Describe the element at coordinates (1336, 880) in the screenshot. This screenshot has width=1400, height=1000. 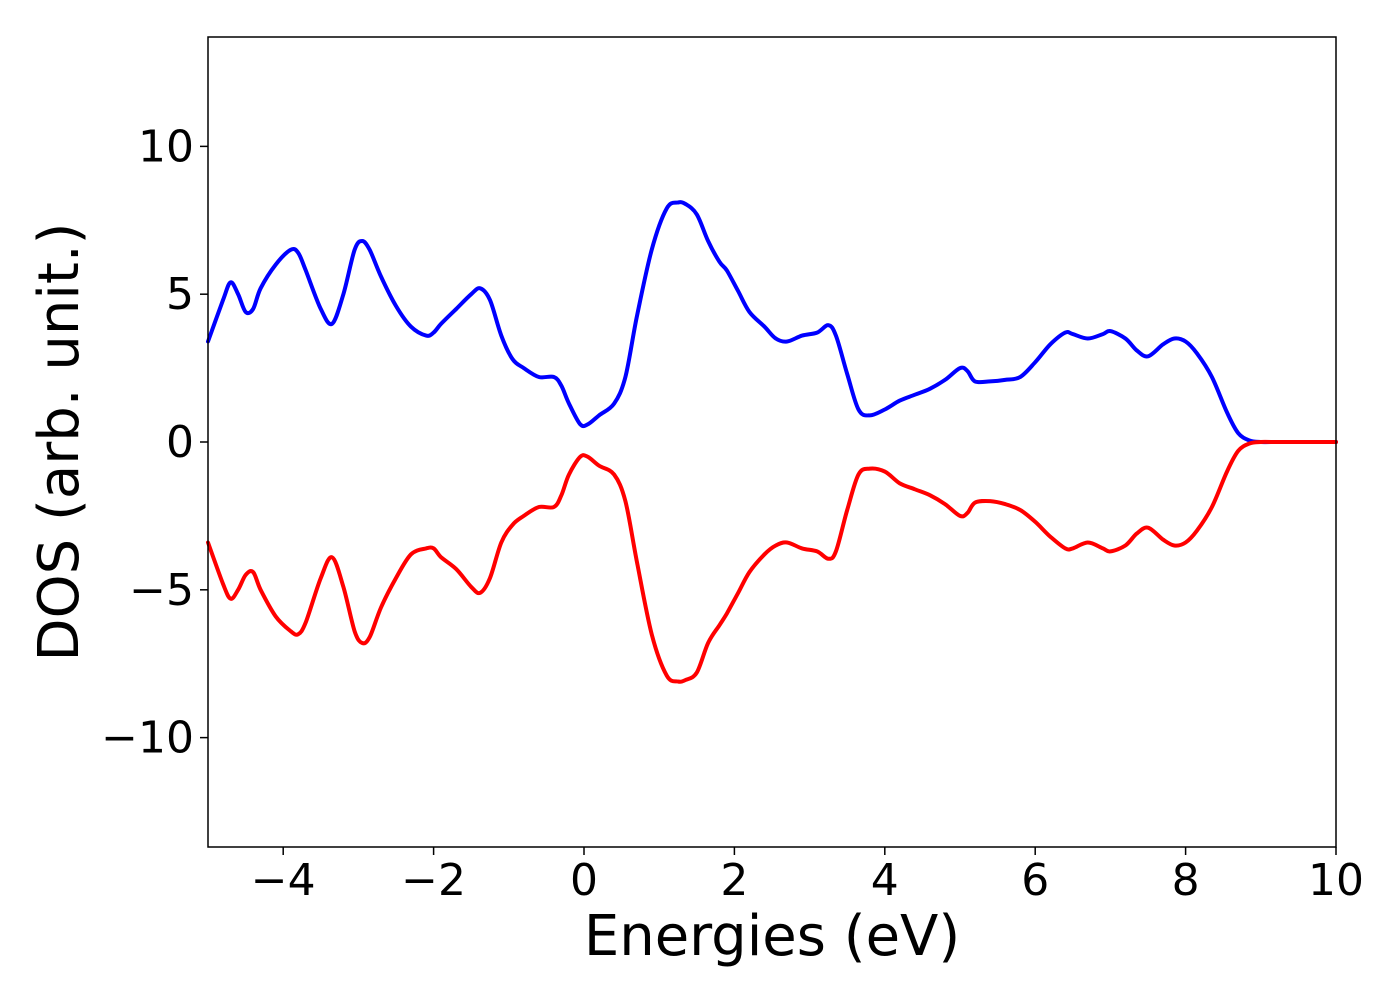
I see `x-tick-label: 10` at that location.